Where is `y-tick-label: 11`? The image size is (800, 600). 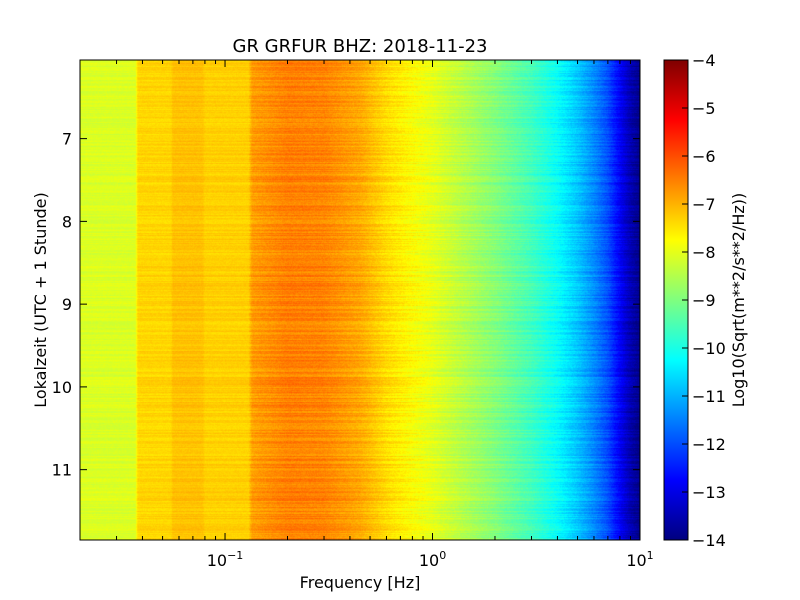 y-tick-label: 11 is located at coordinates (62, 470).